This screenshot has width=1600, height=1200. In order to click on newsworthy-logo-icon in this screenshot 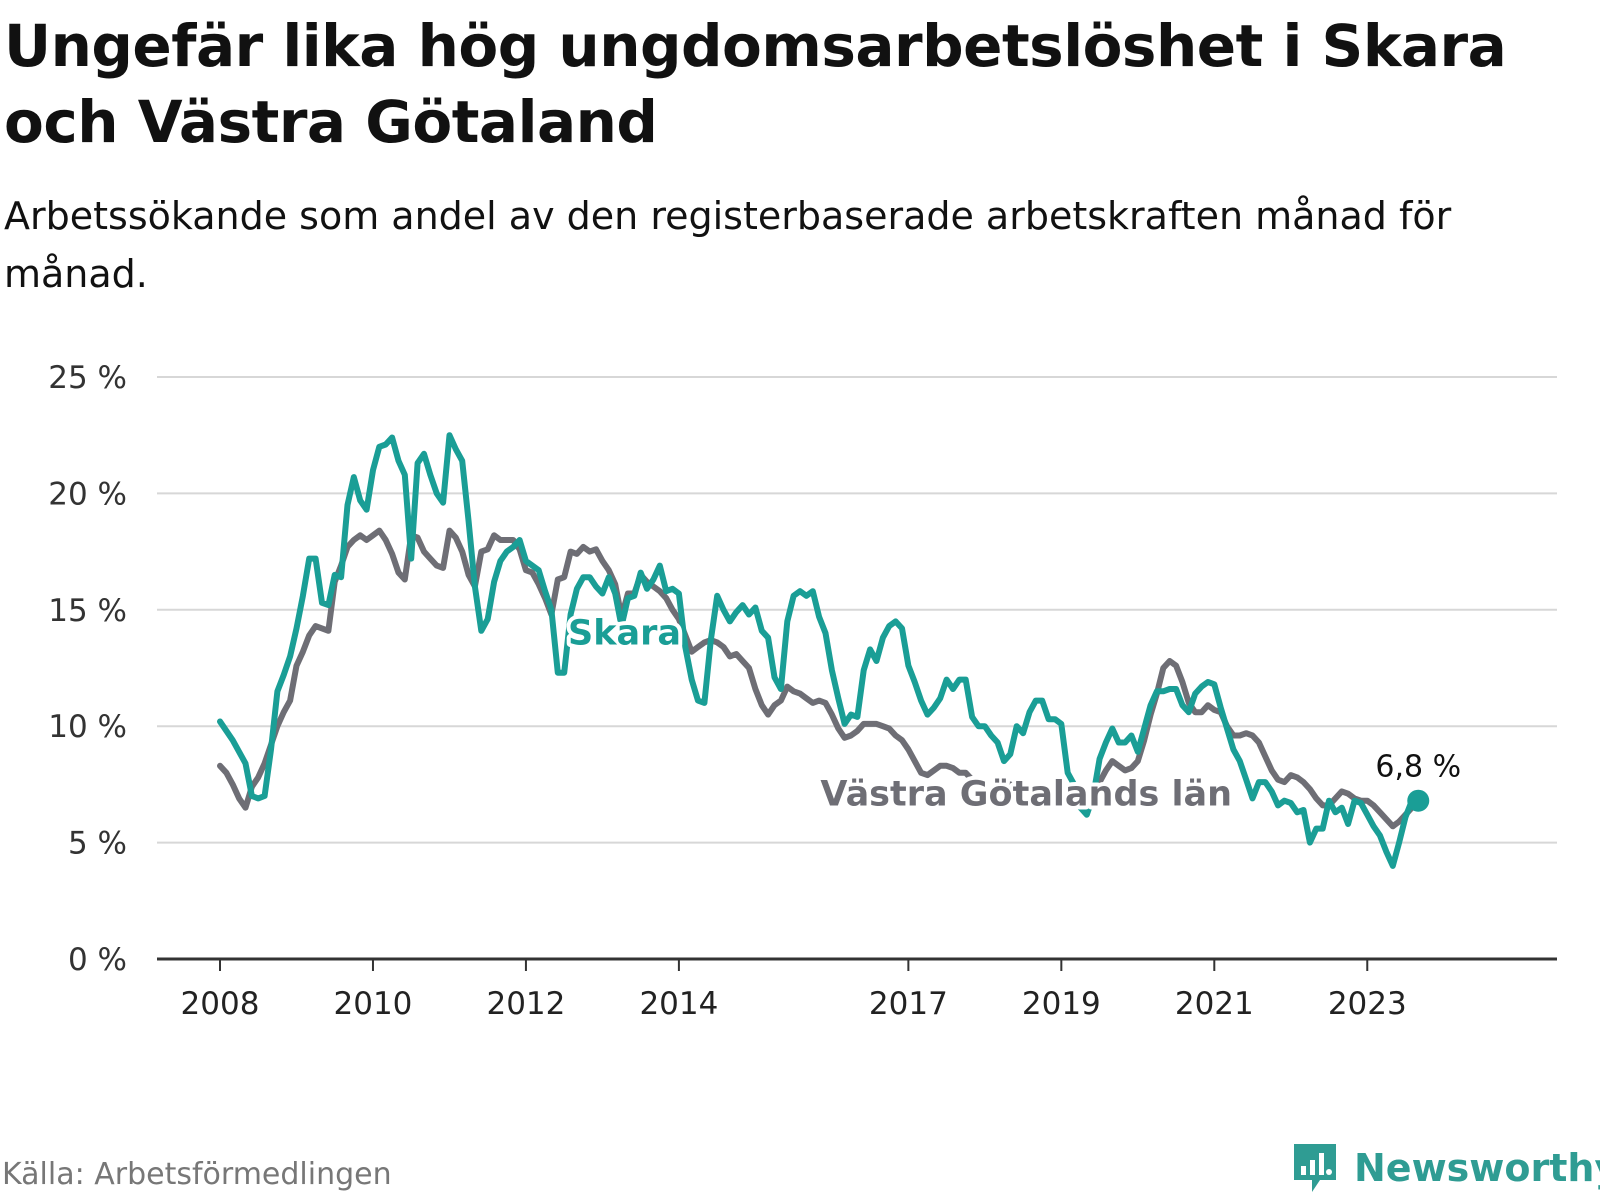, I will do `click(1315, 1168)`.